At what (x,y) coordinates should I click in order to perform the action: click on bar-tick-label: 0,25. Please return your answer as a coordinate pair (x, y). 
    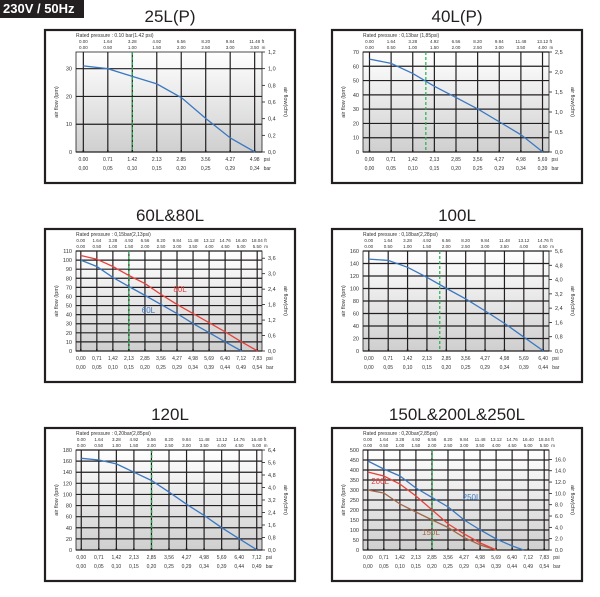
    Looking at the image, I should click on (478, 169).